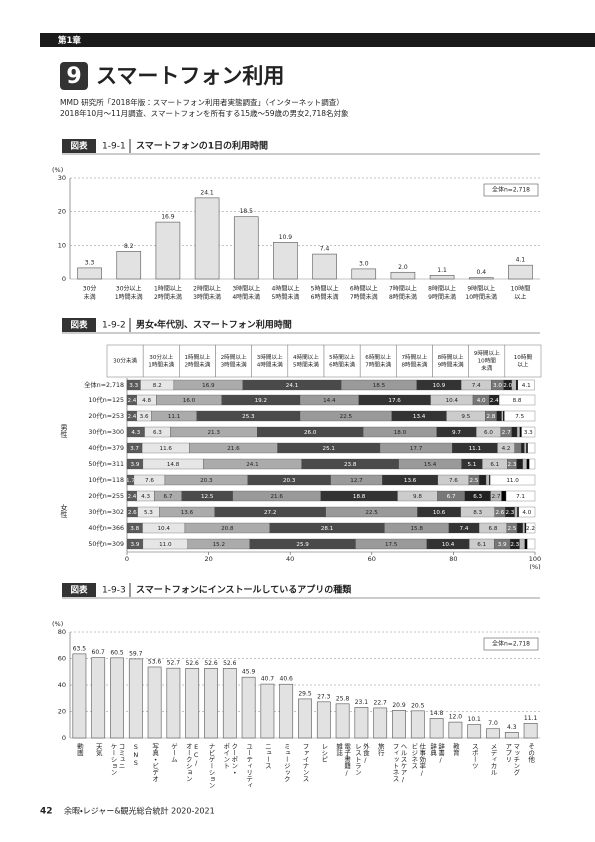 Image resolution: width=595 pixels, height=842 pixels. I want to click on value-label: 7.0, so click(493, 723).